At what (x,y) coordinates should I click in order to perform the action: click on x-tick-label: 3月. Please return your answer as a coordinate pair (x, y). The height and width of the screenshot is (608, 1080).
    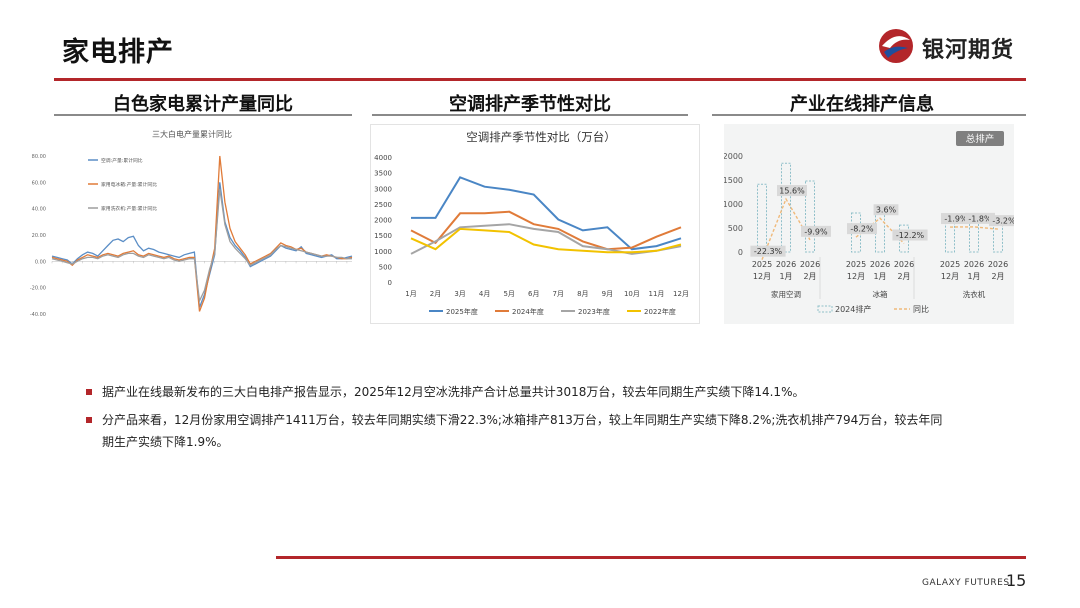
    Looking at the image, I should click on (459, 294).